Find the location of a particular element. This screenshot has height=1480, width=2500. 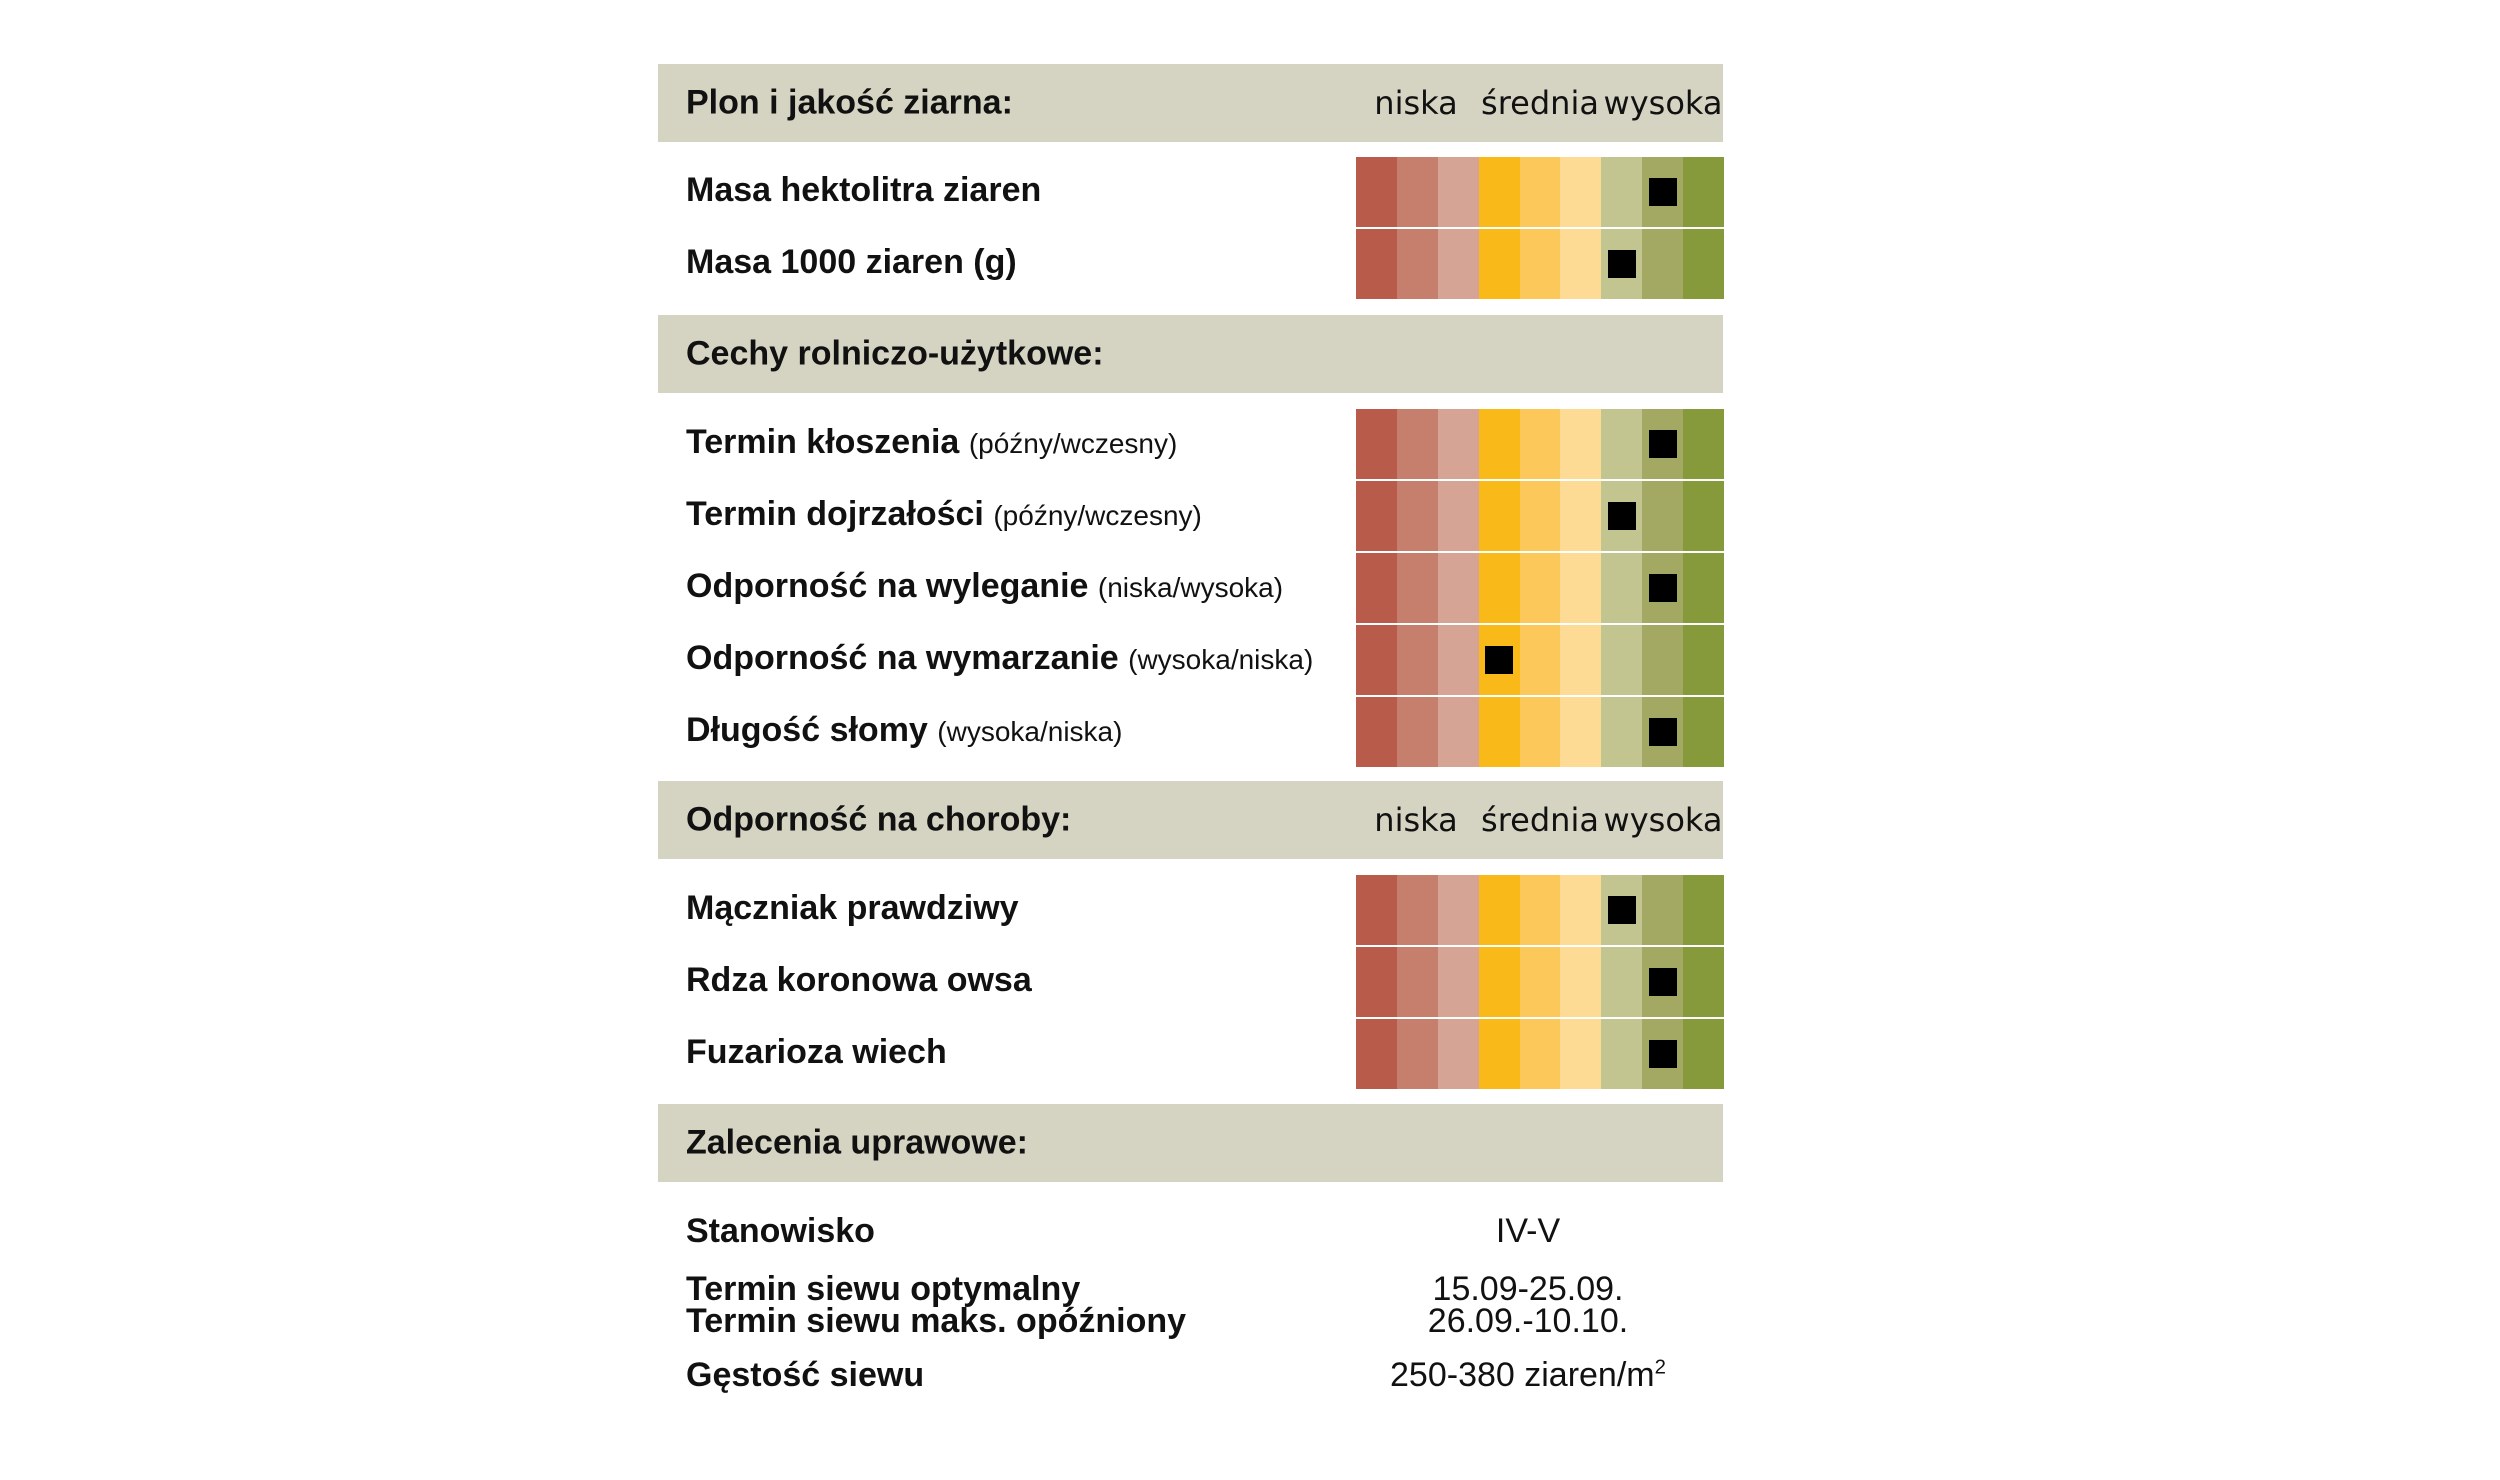

rec-value-sowing-optimal: 15.09-25.09. is located at coordinates (1528, 1289).